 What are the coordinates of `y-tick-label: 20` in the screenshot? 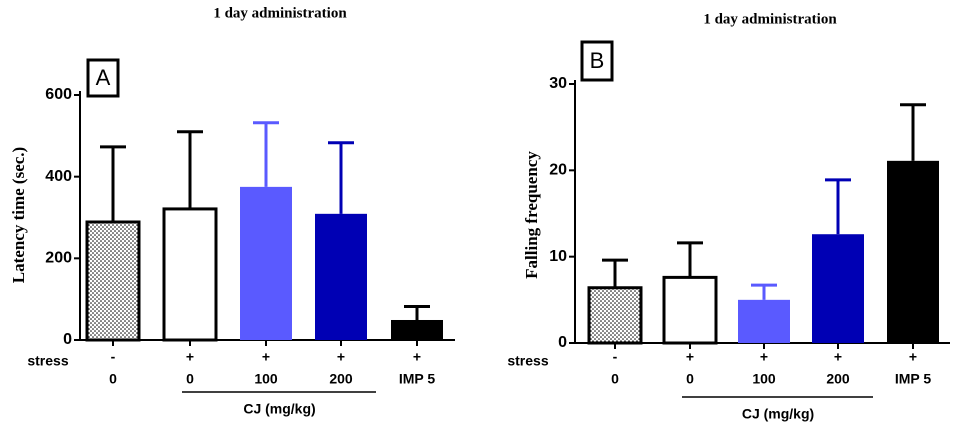 It's located at (558, 170).